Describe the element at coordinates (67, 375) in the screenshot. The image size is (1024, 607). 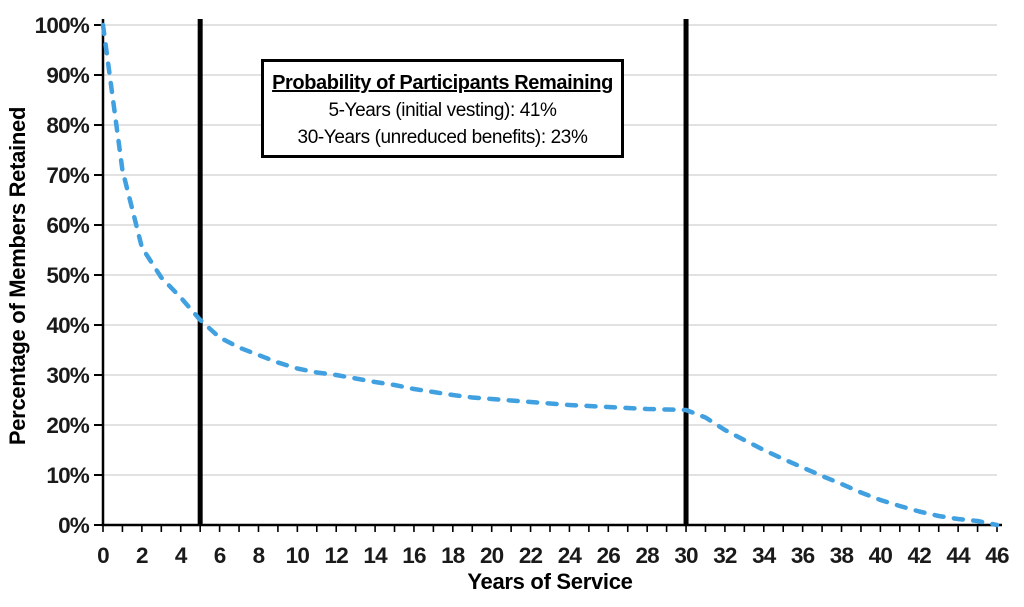
I see `y-tick-label: 30%` at that location.